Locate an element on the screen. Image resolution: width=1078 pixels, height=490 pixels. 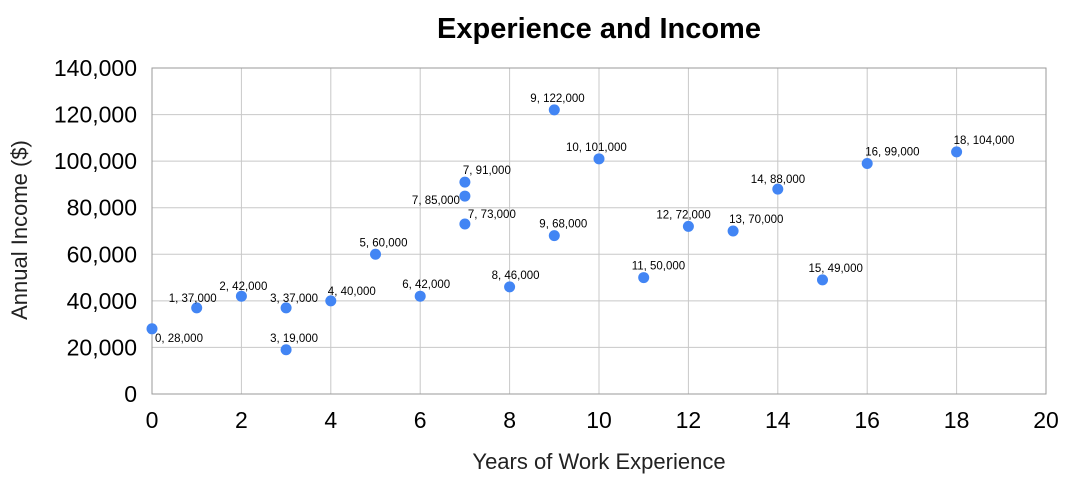
y-tick-label: 100,000 is located at coordinates (95, 161).